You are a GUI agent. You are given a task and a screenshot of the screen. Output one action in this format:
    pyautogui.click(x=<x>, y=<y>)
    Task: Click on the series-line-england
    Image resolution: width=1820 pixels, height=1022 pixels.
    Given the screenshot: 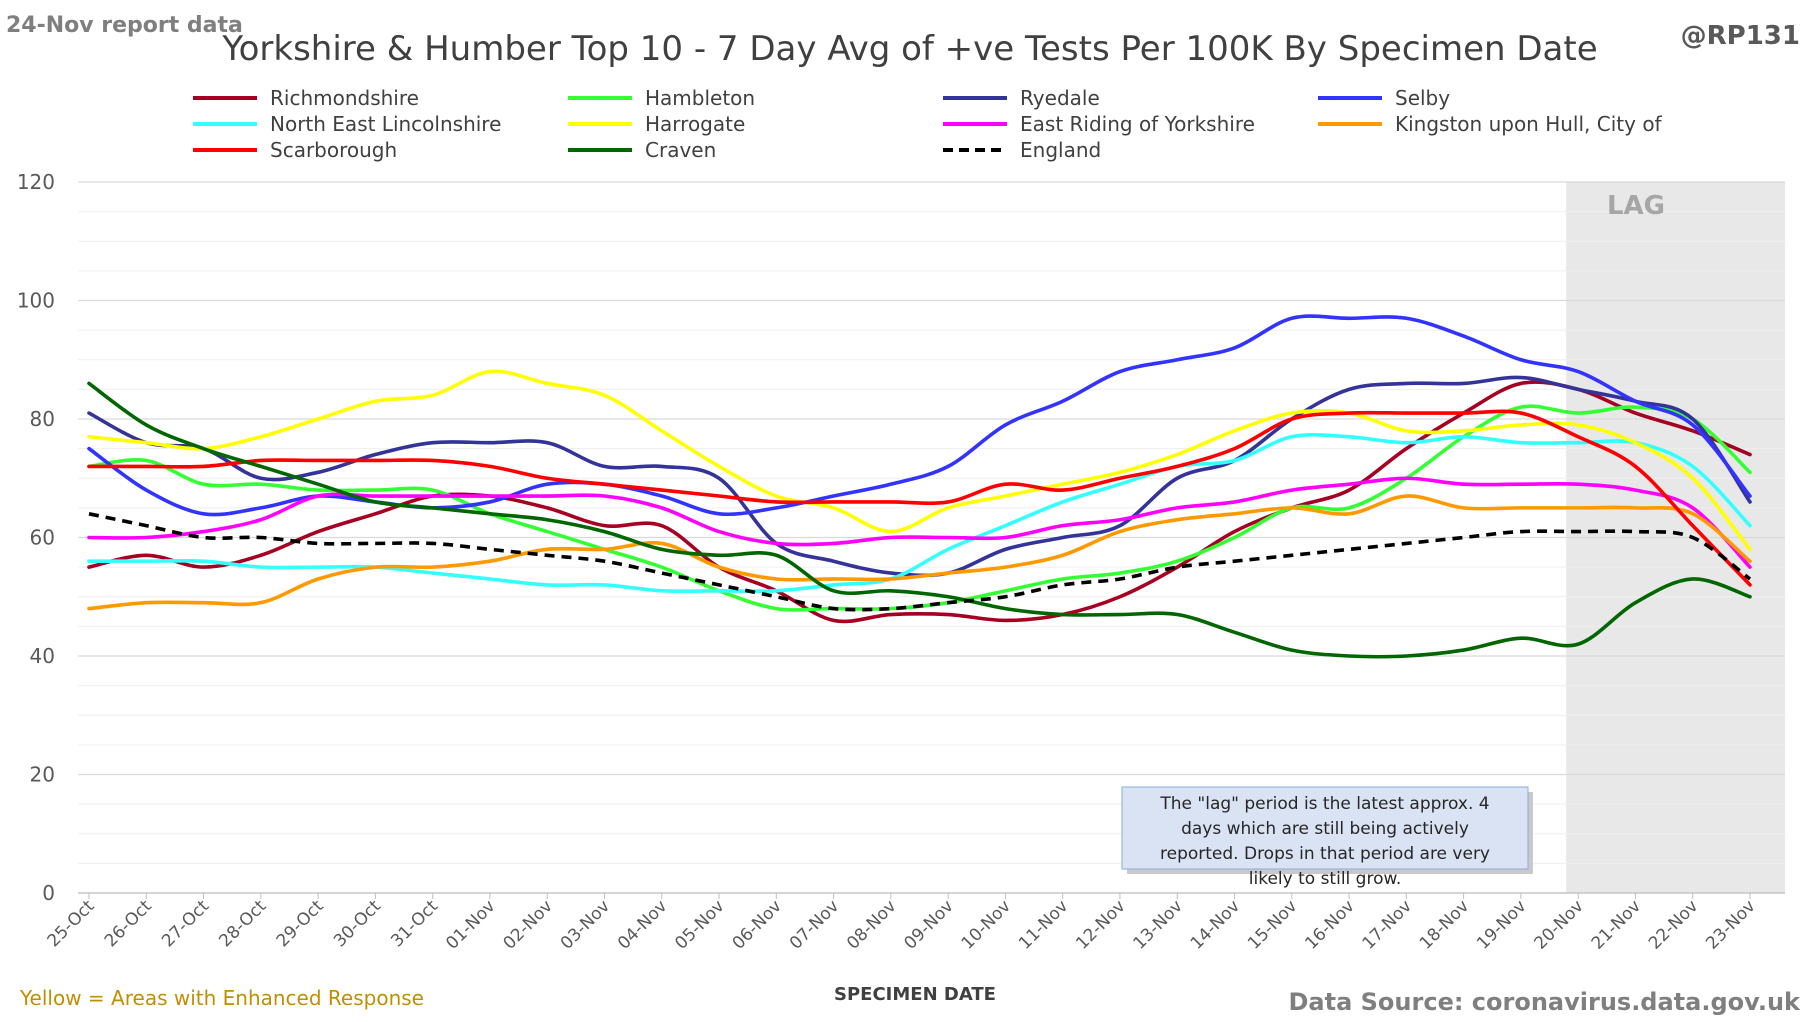 What is the action you would take?
    pyautogui.click(x=920, y=562)
    